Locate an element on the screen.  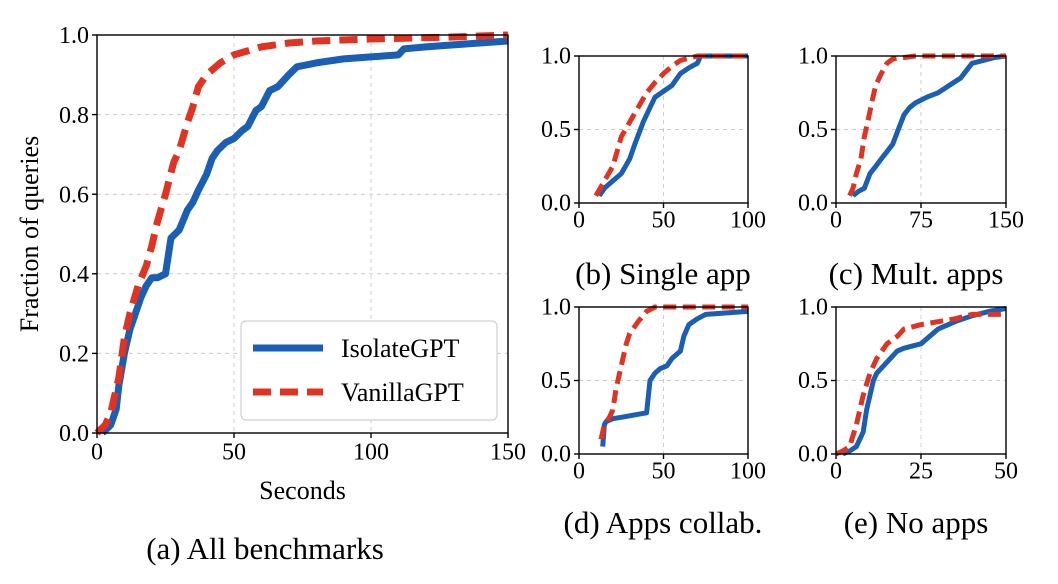
subplot-e: 0 25 50 0.0 0.5 1.0 (e) No apps is located at coordinates (908, 417).